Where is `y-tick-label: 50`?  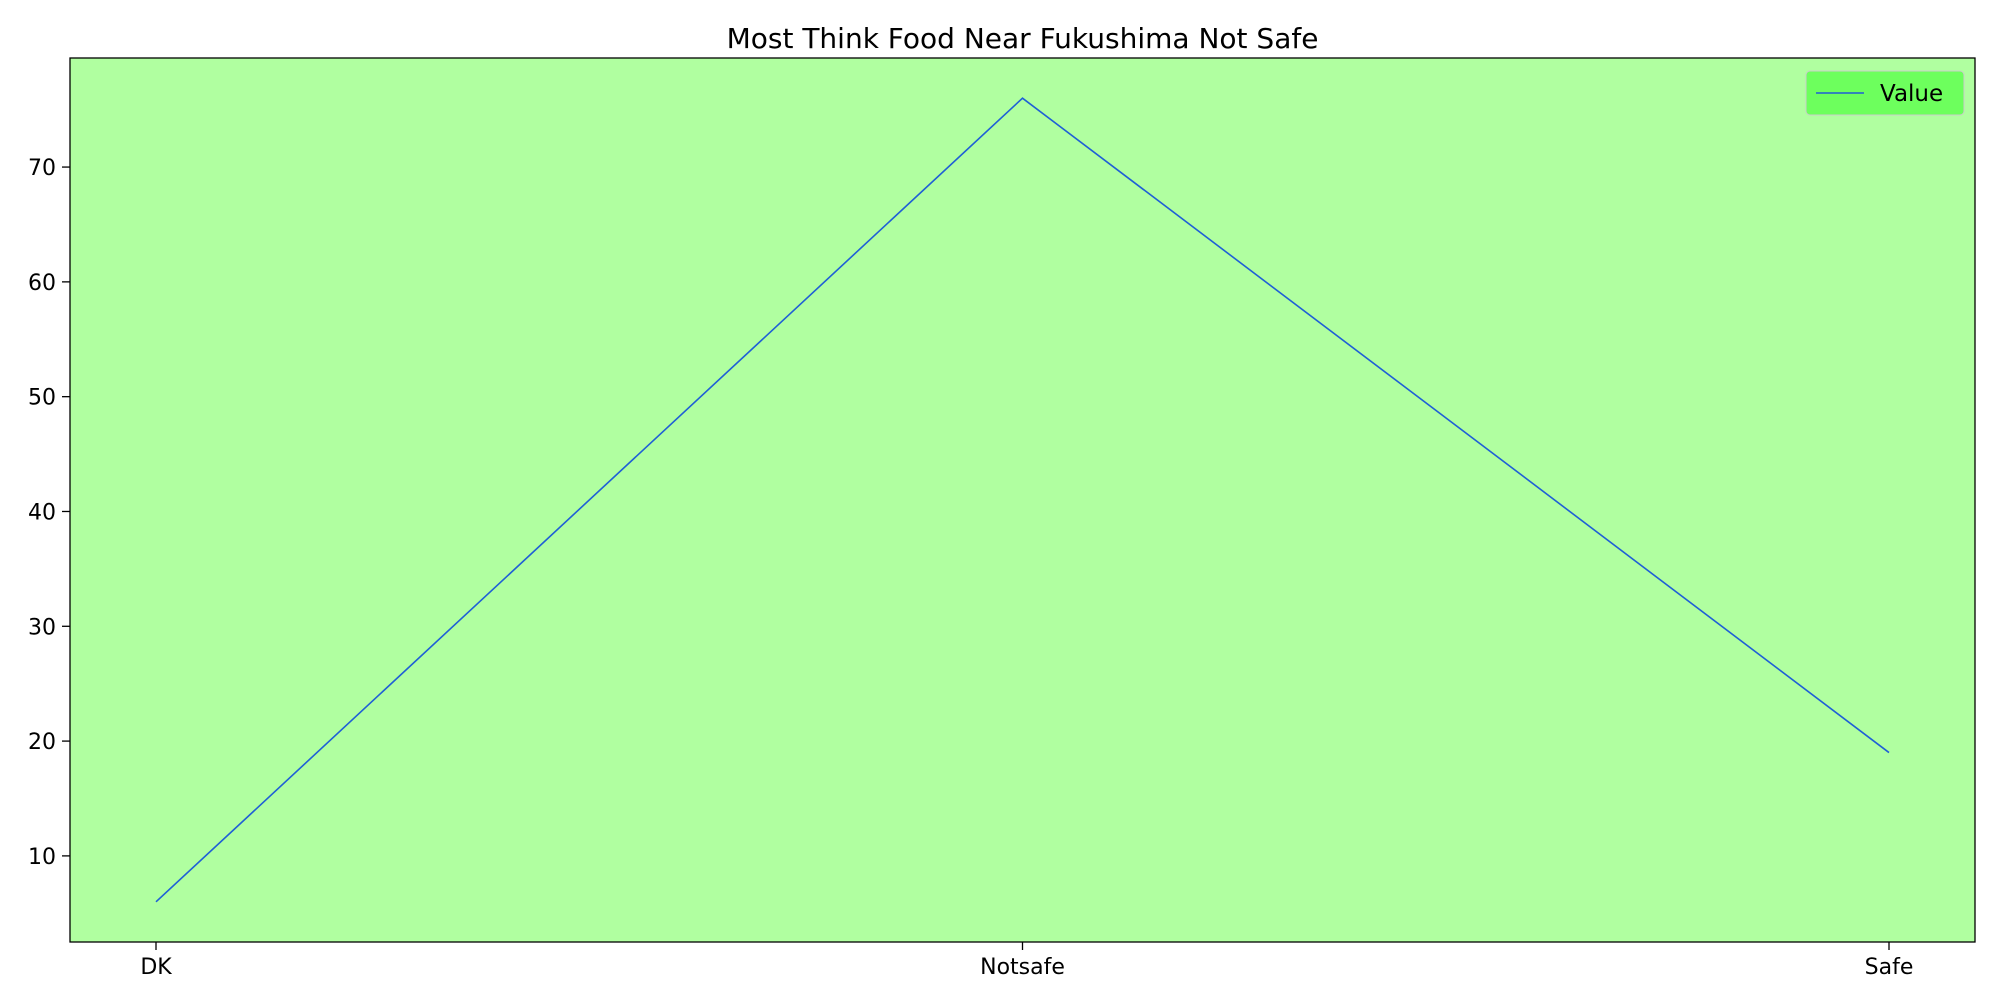
y-tick-label: 50 is located at coordinates (42, 398).